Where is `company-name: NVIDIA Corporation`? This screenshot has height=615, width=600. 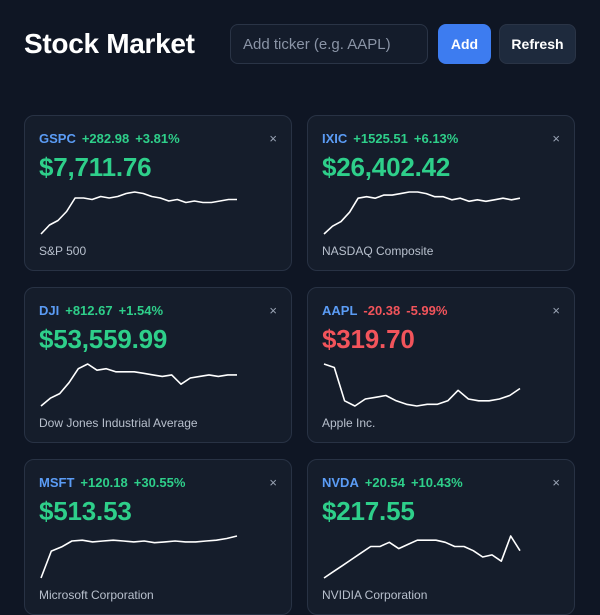
company-name: NVIDIA Corporation is located at coordinates (375, 595).